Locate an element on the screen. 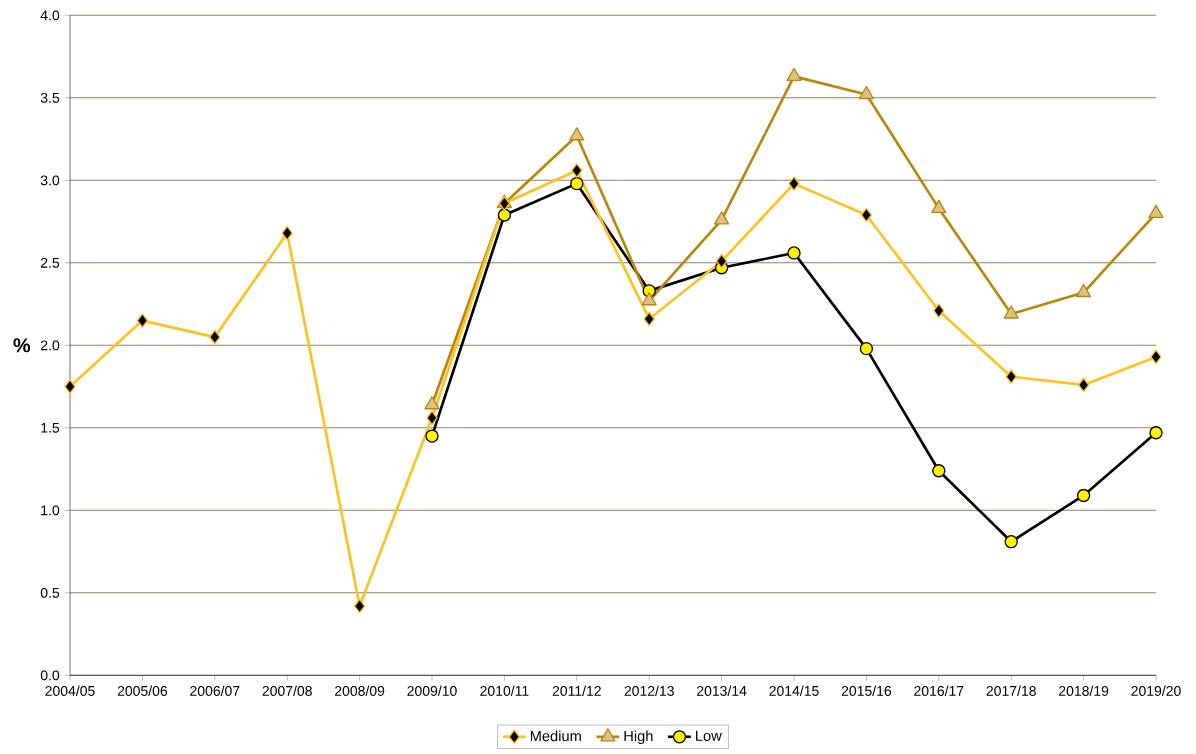  y-tick-label: 1.0 is located at coordinates (50, 510).